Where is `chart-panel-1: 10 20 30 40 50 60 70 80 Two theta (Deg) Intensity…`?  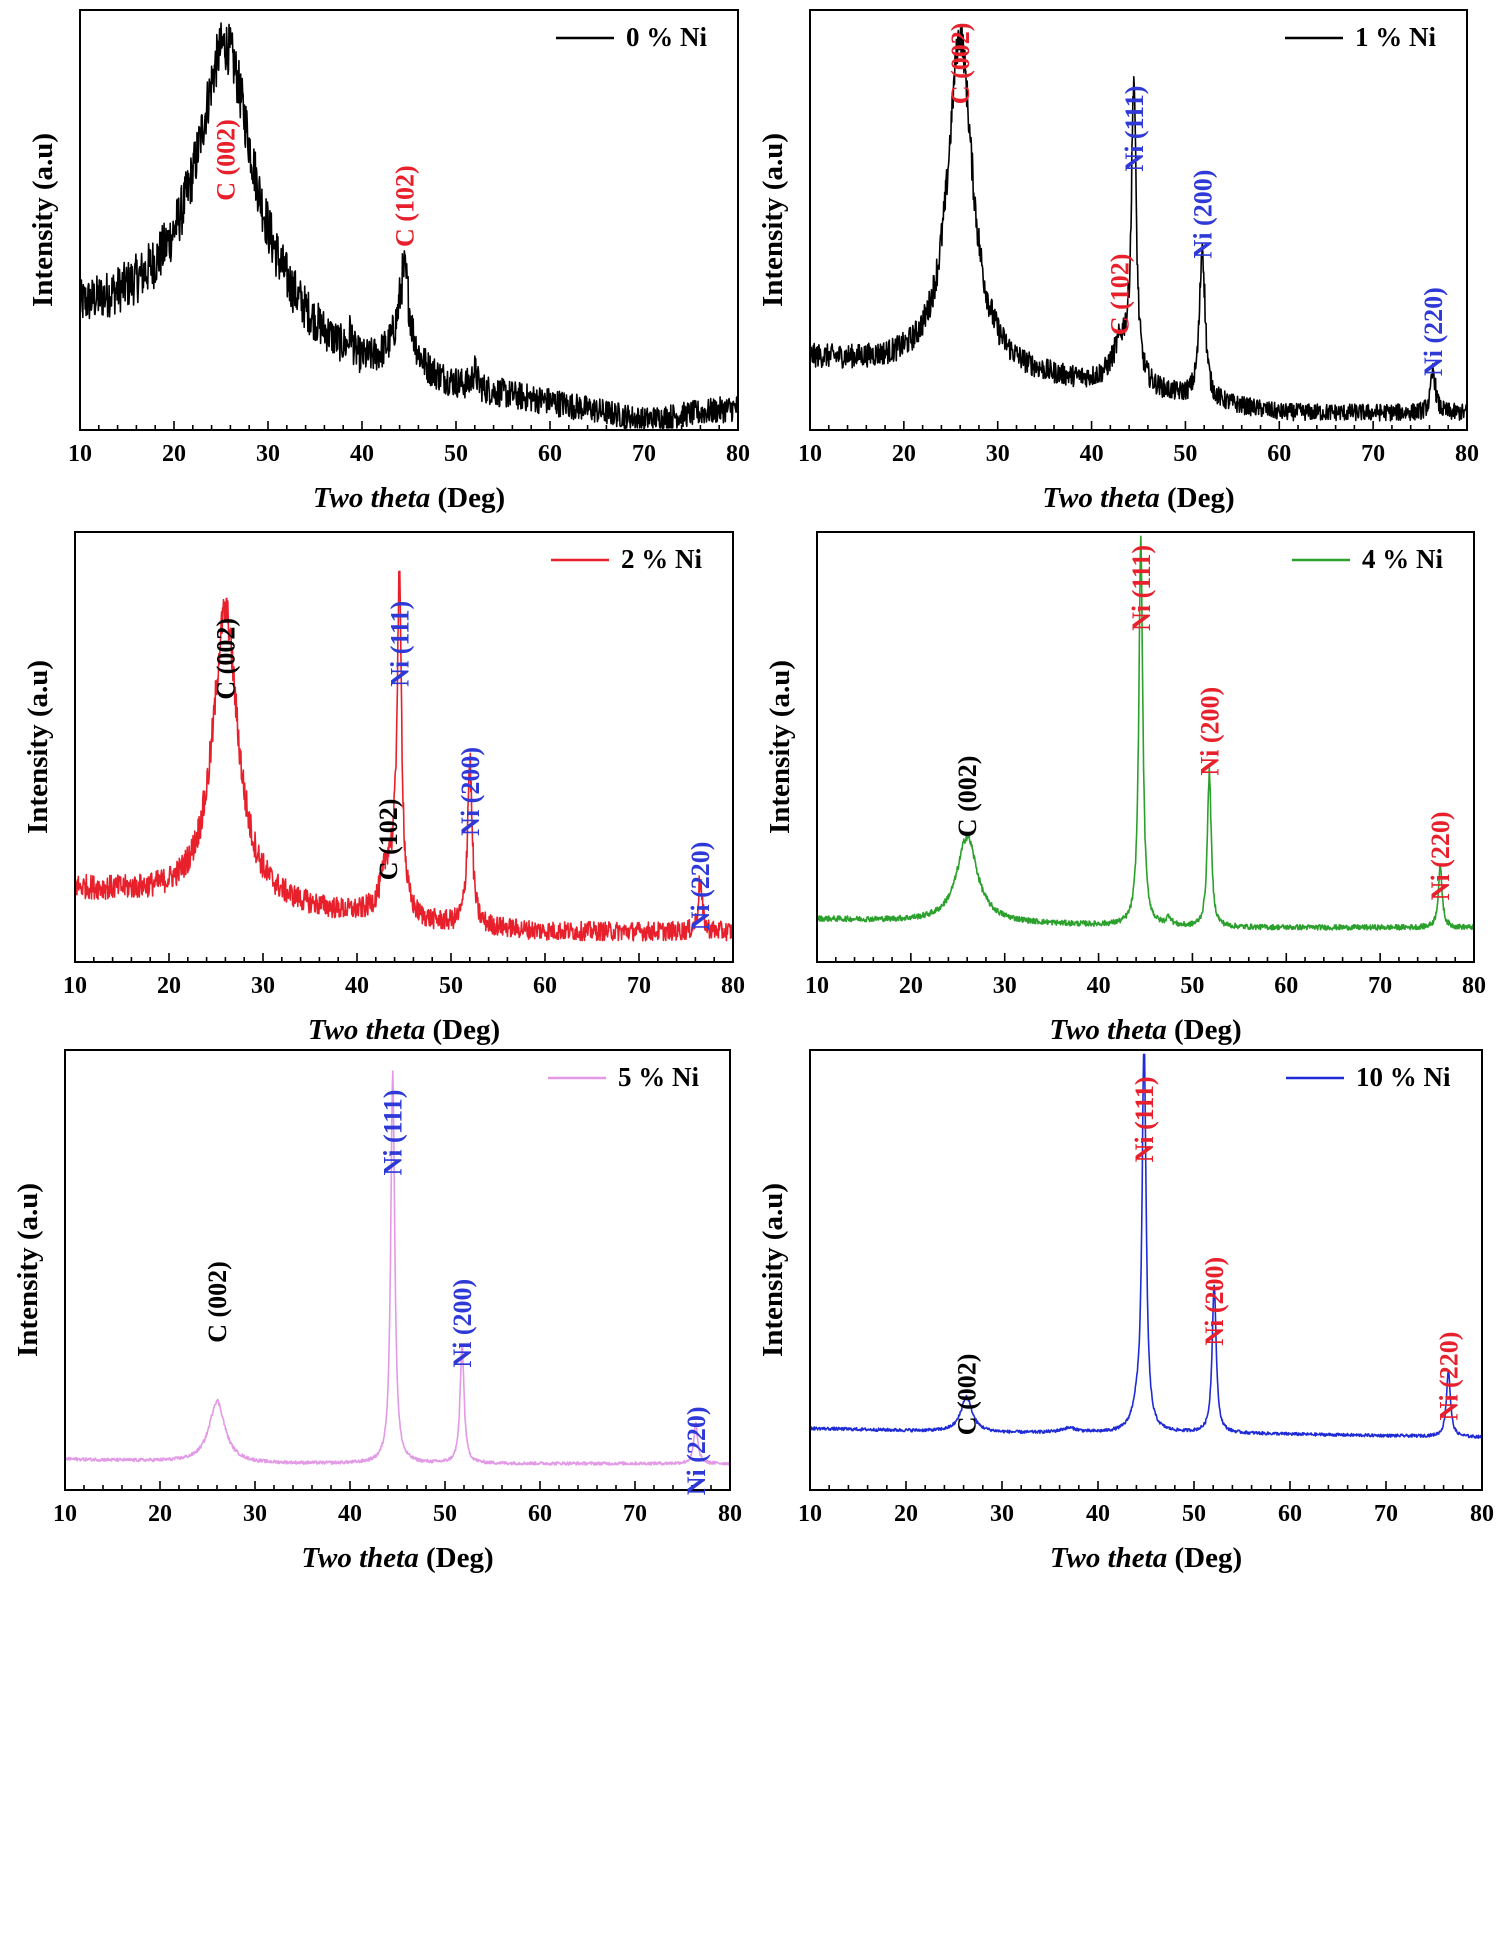
chart-panel-1: 10 20 30 40 50 60 70 80 Two theta (Deg) Intensity… is located at coordinates (388, 261).